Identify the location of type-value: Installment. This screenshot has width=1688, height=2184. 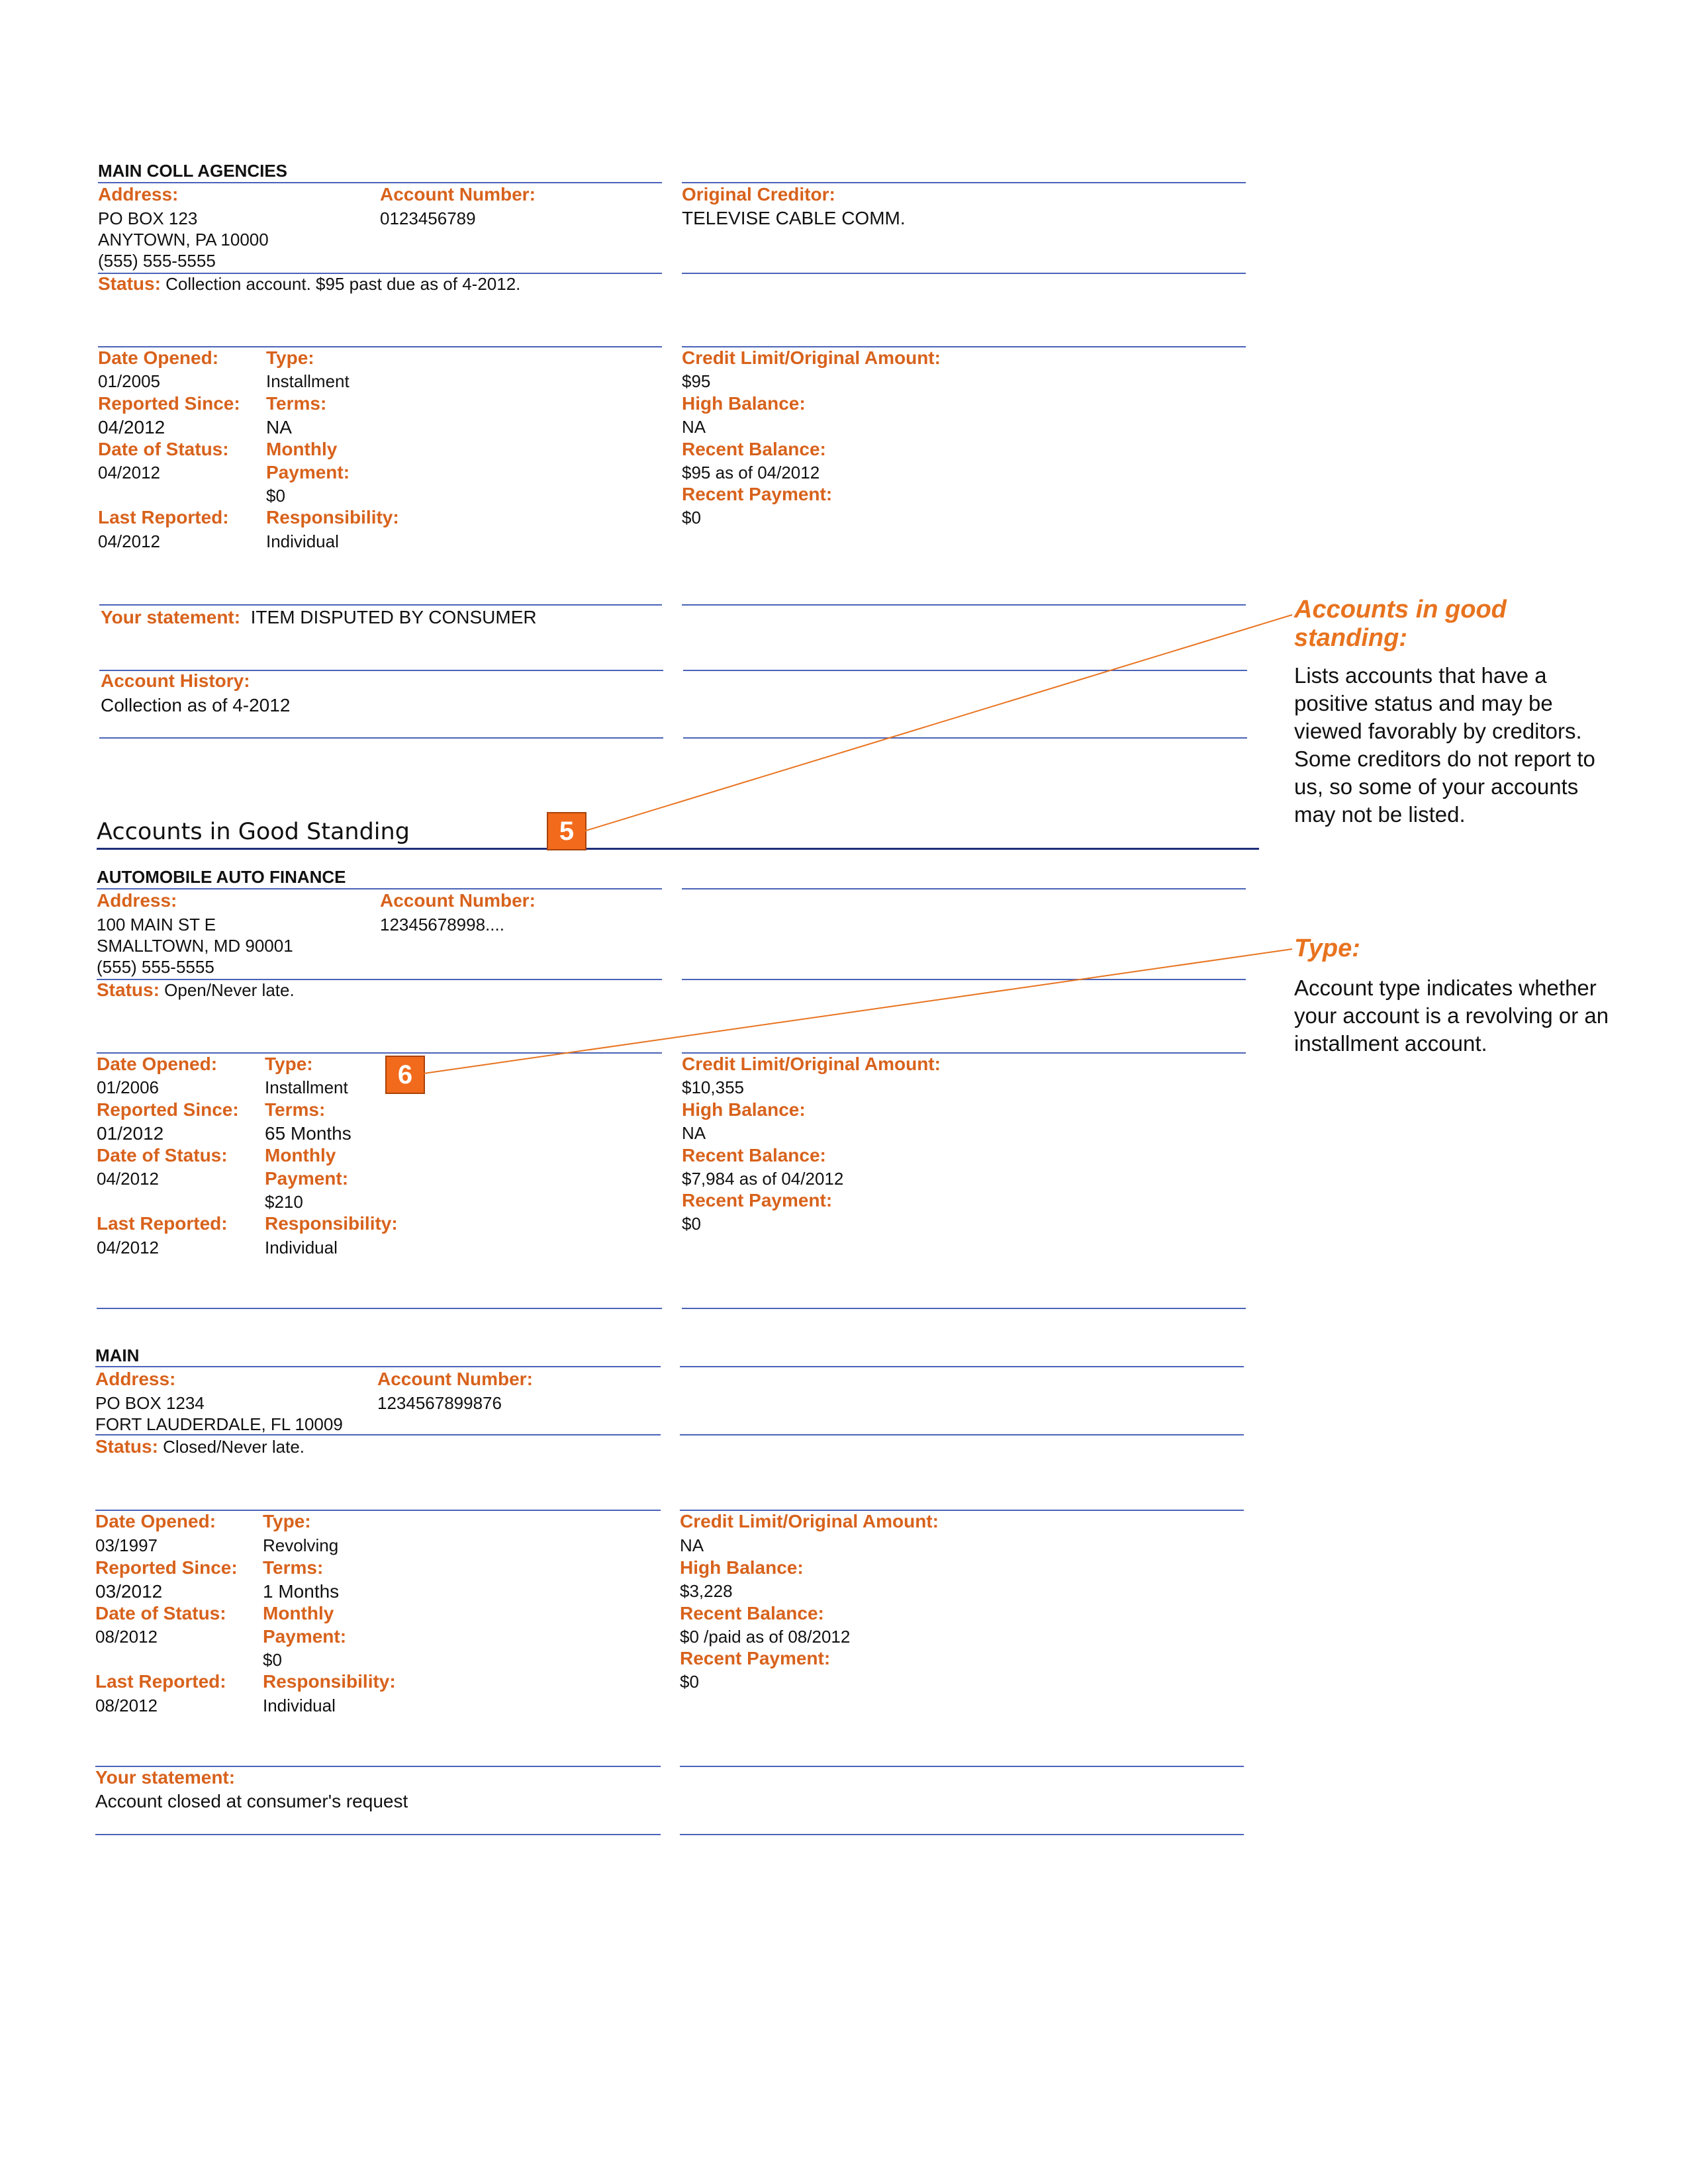
(306, 1087).